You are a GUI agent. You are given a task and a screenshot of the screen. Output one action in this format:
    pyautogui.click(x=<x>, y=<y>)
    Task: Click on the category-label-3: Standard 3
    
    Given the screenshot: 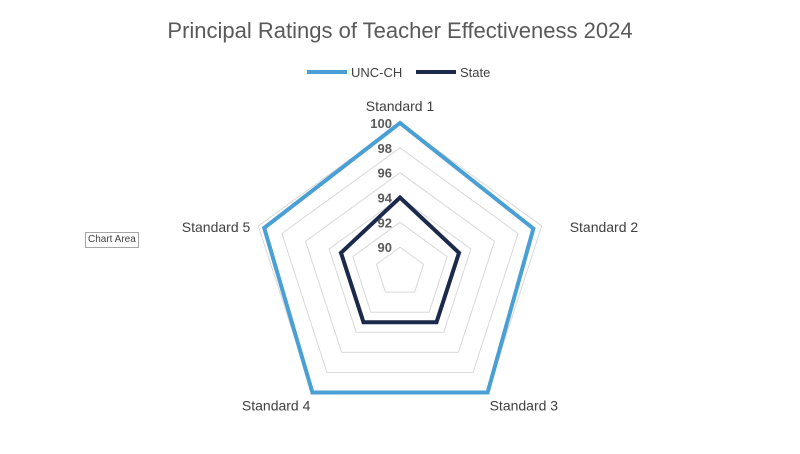 What is the action you would take?
    pyautogui.click(x=524, y=406)
    